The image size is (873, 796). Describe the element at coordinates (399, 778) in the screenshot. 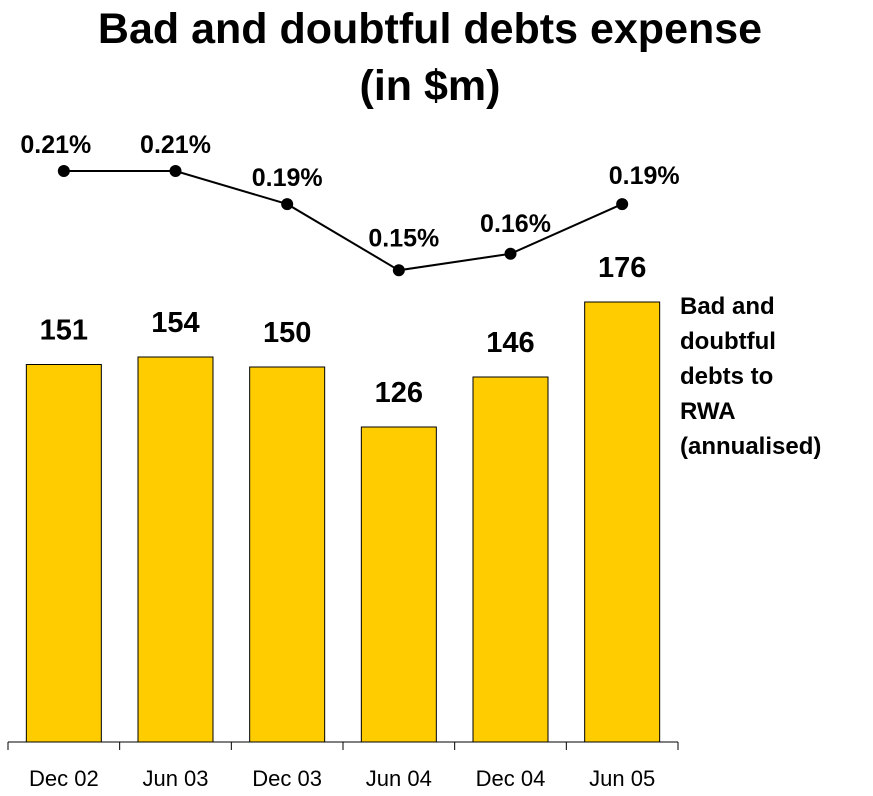

I see `x-tick-label: Jun 04` at that location.